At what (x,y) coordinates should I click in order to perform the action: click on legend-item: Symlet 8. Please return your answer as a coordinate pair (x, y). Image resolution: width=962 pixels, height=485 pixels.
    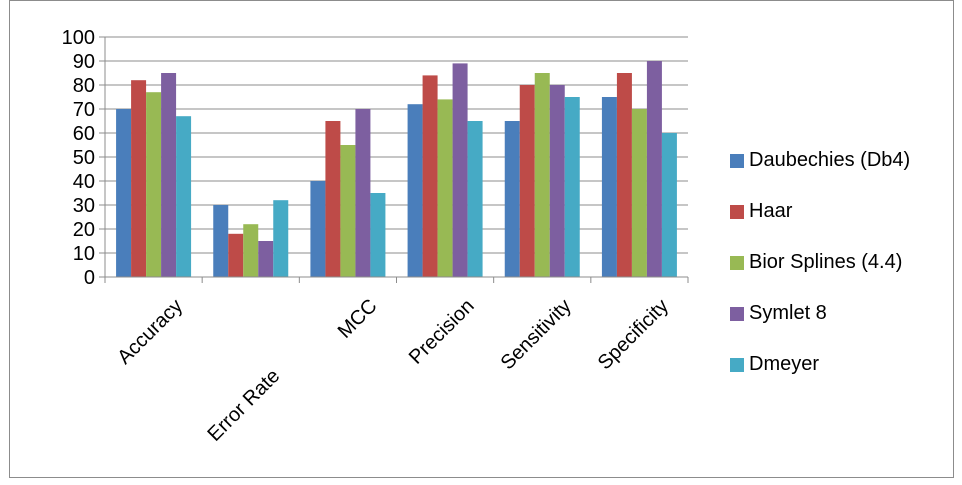
    Looking at the image, I should click on (820, 313).